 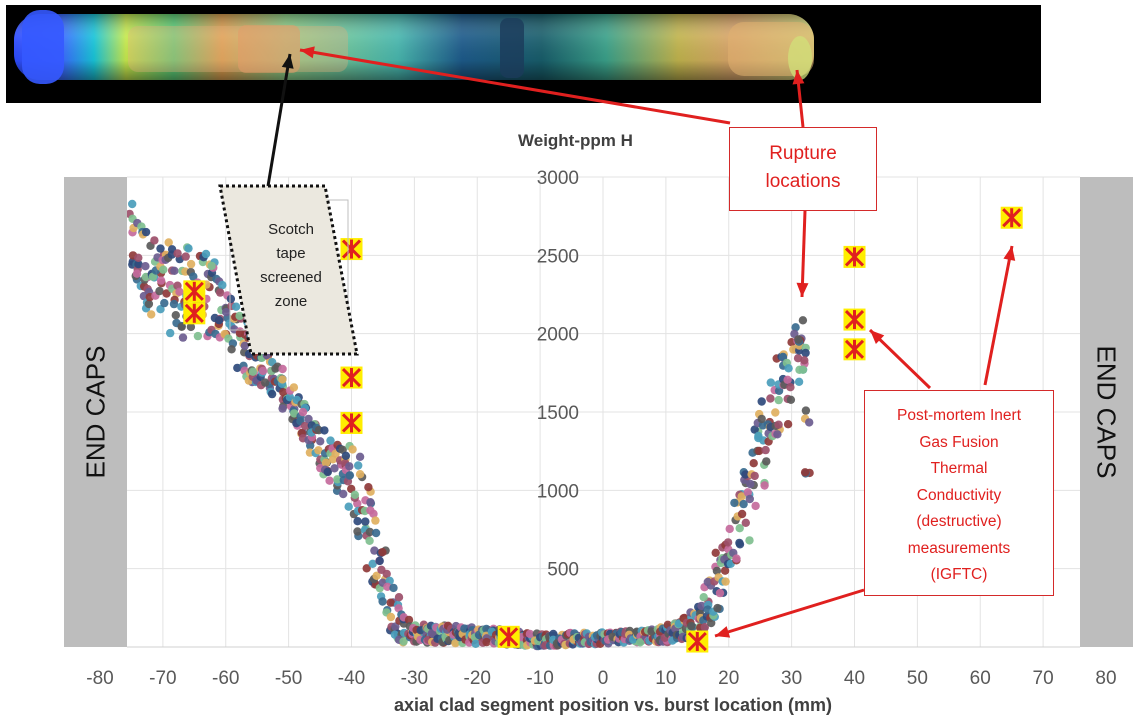 What do you see at coordinates (854, 678) in the screenshot?
I see `x-tick-label-12: 40` at bounding box center [854, 678].